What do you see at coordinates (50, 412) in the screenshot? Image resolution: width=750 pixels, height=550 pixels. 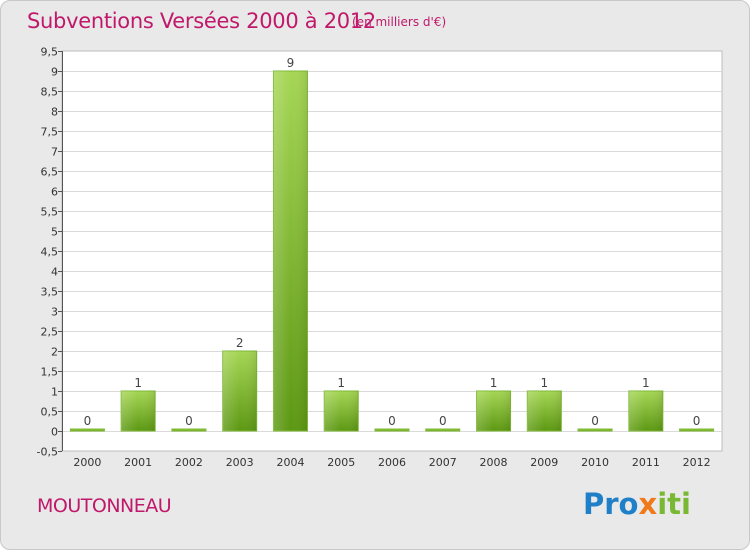 I see `y-tick-label: 0,5` at bounding box center [50, 412].